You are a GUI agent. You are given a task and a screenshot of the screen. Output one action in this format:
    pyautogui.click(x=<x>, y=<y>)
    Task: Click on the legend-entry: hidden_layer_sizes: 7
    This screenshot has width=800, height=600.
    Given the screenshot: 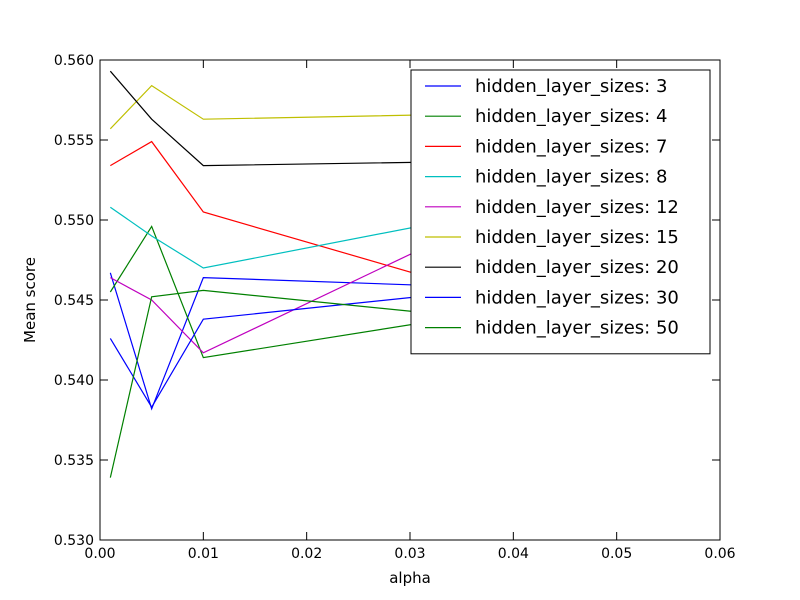 What is the action you would take?
    pyautogui.click(x=571, y=146)
    